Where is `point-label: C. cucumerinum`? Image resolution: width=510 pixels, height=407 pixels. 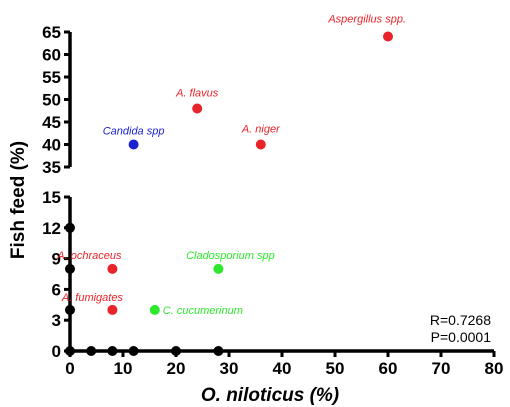
point-label: C. cucumerinum is located at coordinates (203, 311).